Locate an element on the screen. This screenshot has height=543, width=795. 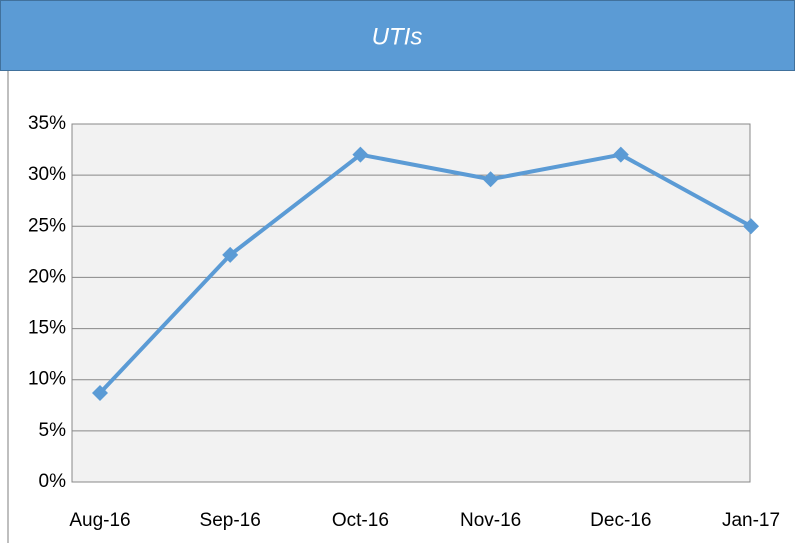
title-band is located at coordinates (397, 35).